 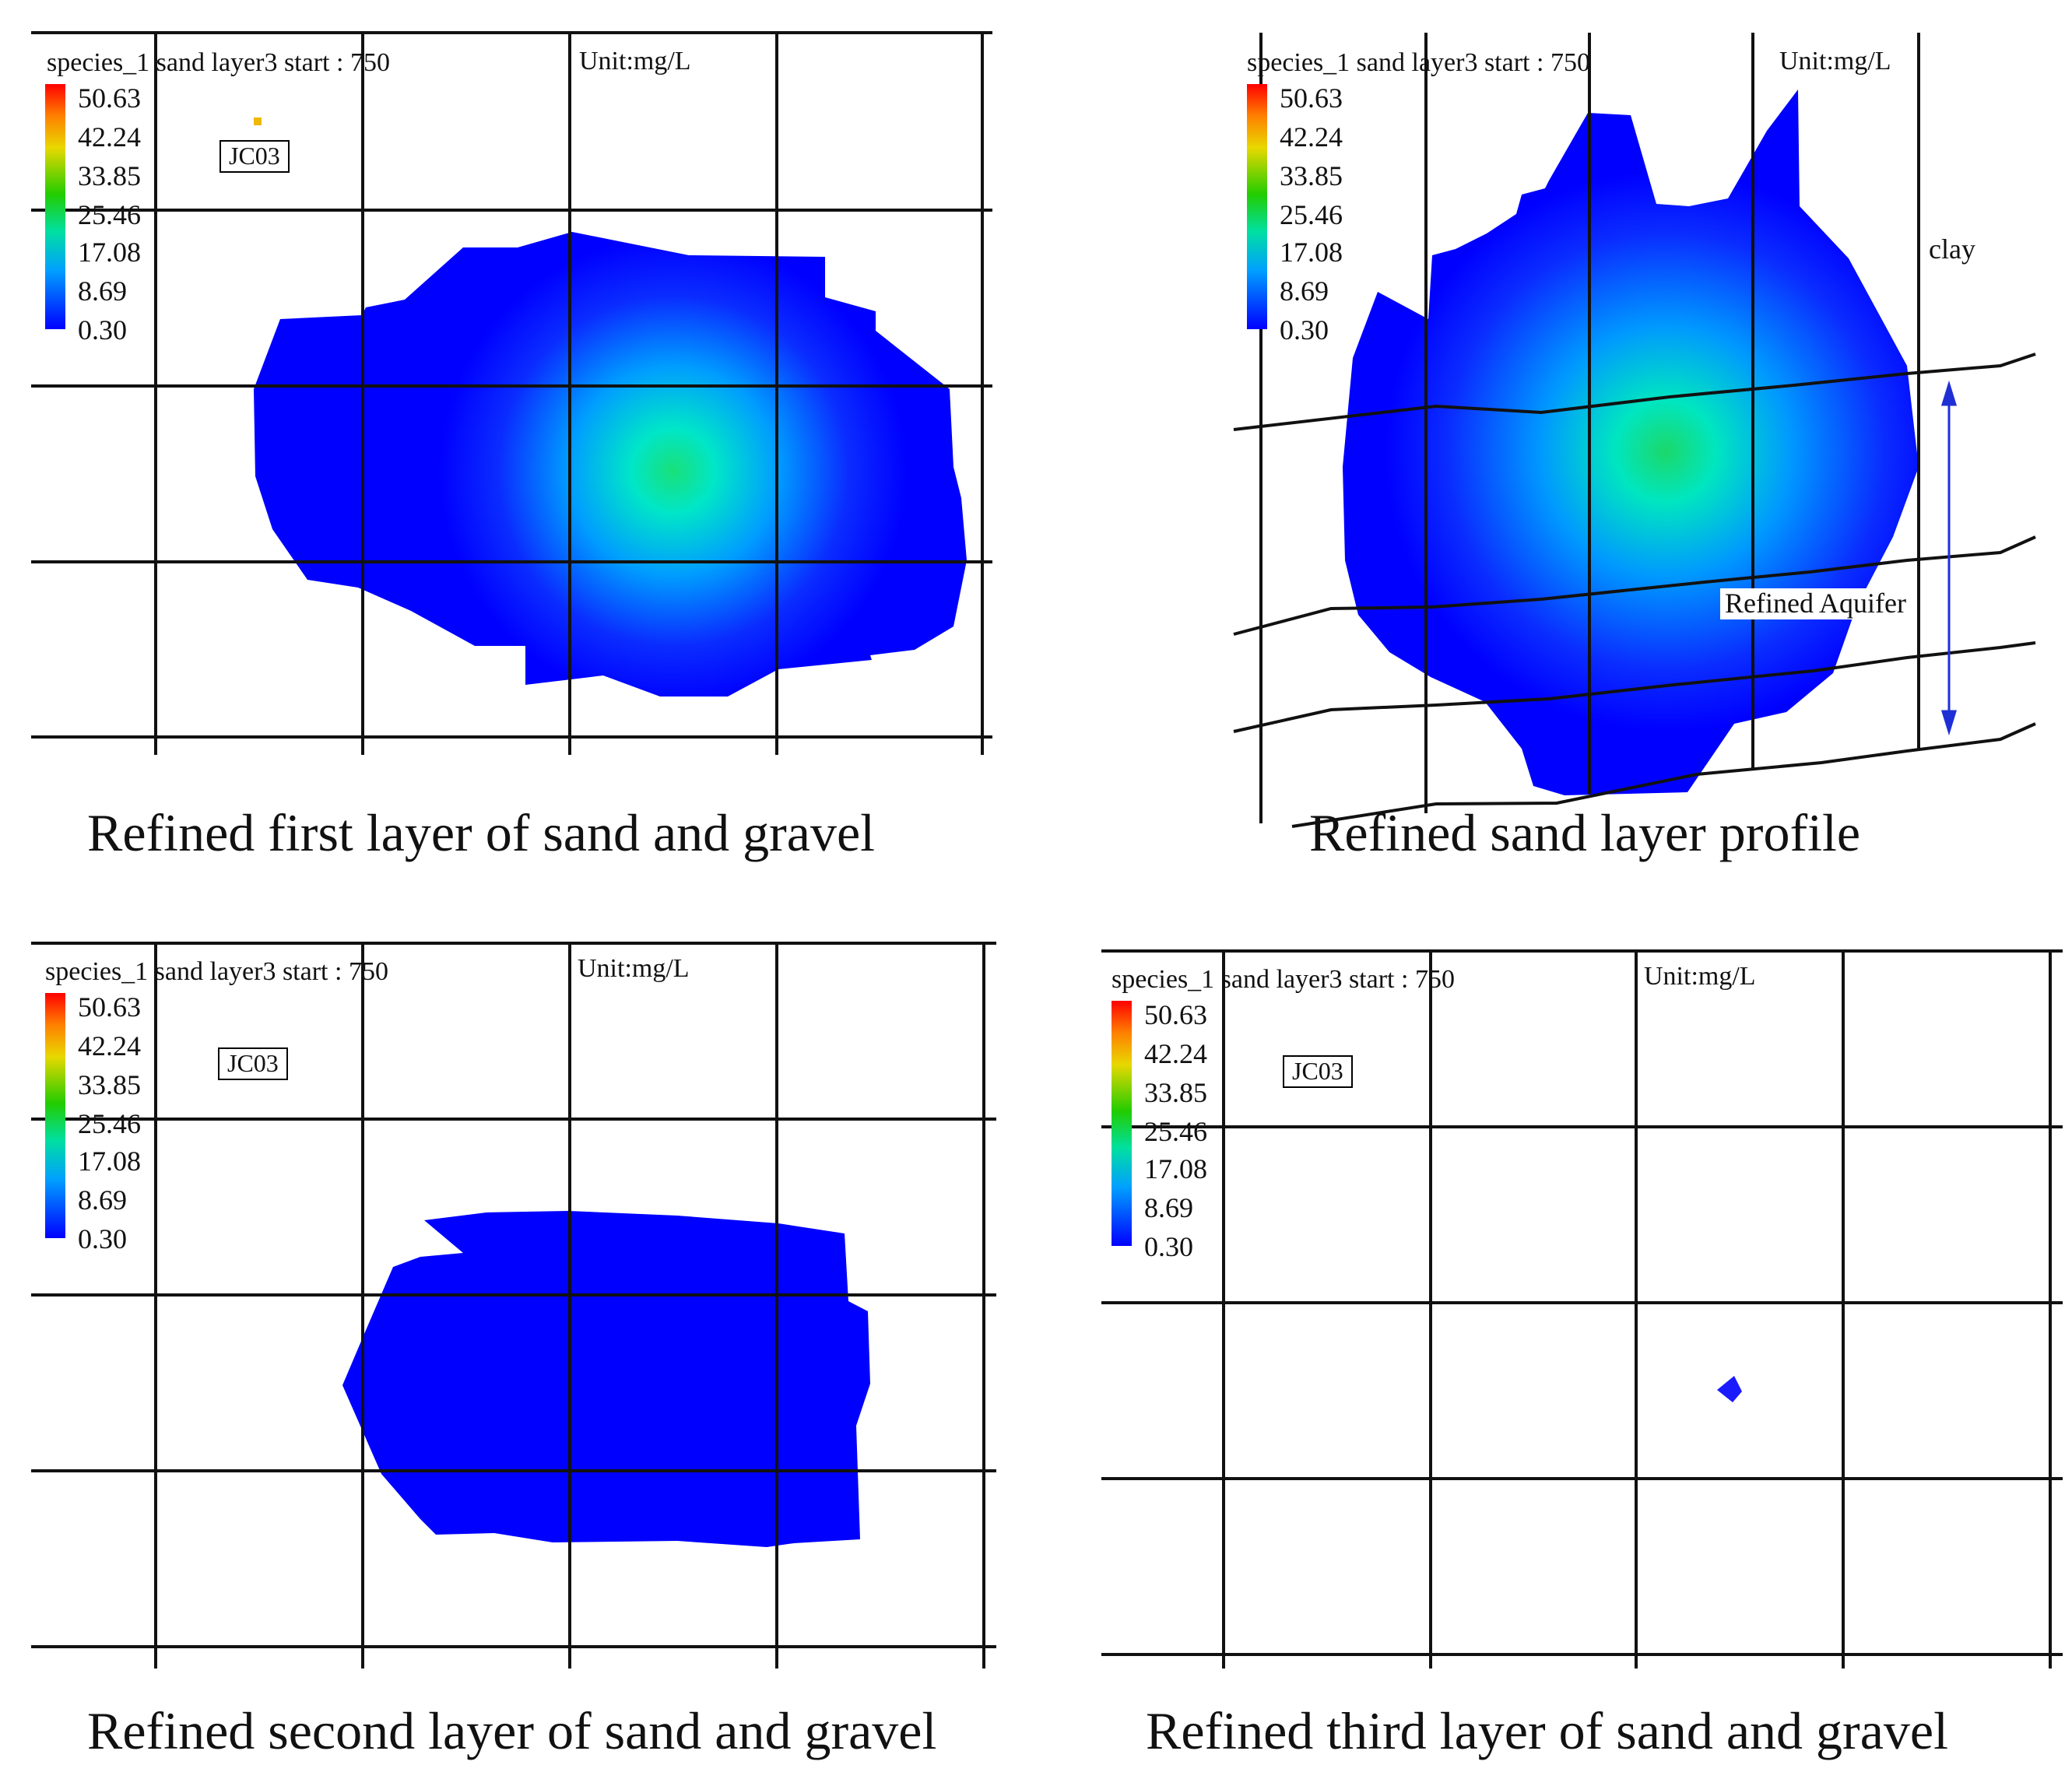 What do you see at coordinates (258, 122) in the screenshot?
I see `sample-point-marker` at bounding box center [258, 122].